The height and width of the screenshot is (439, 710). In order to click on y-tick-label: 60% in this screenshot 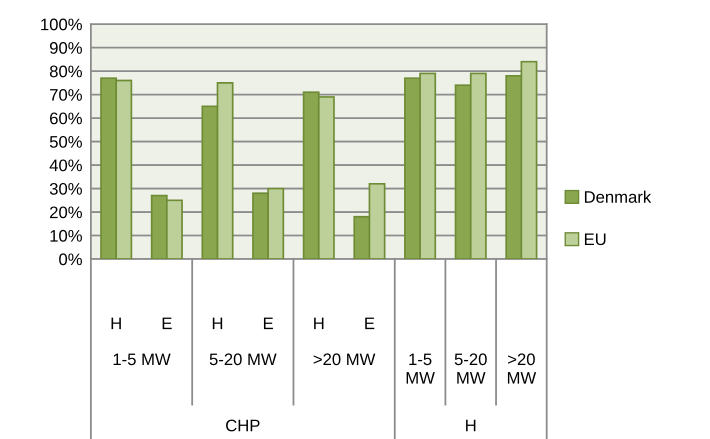, I will do `click(66, 118)`.